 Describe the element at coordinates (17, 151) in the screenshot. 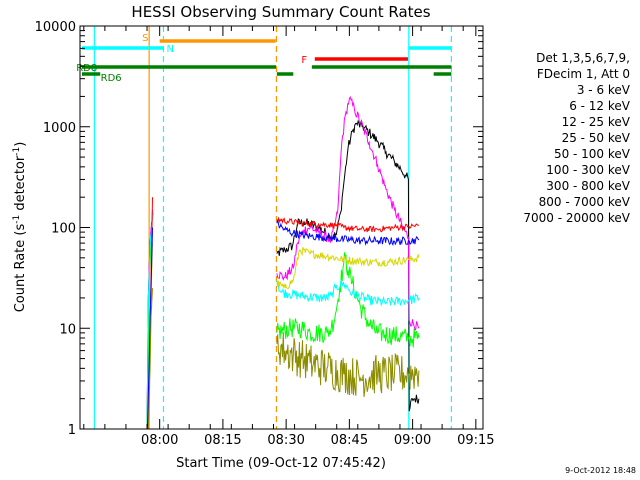

I see `y-axis-label-sup2: -1` at that location.